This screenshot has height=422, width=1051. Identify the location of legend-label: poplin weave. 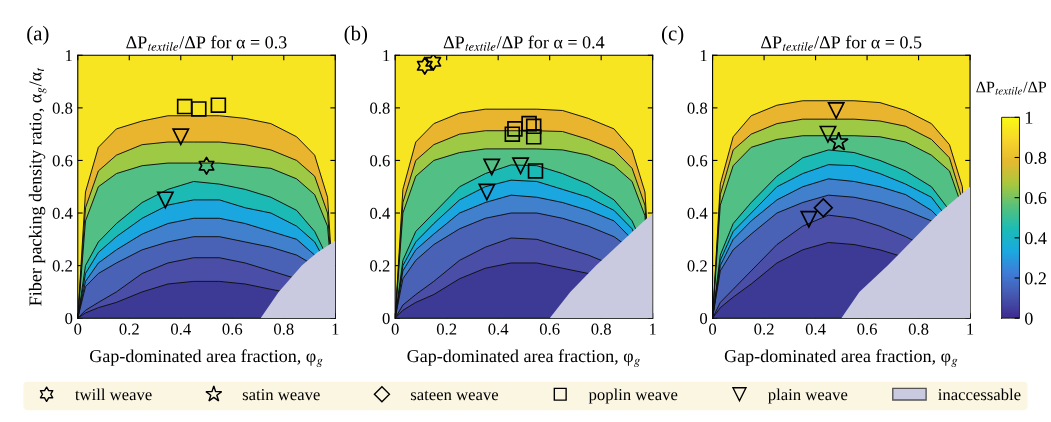
(633, 396).